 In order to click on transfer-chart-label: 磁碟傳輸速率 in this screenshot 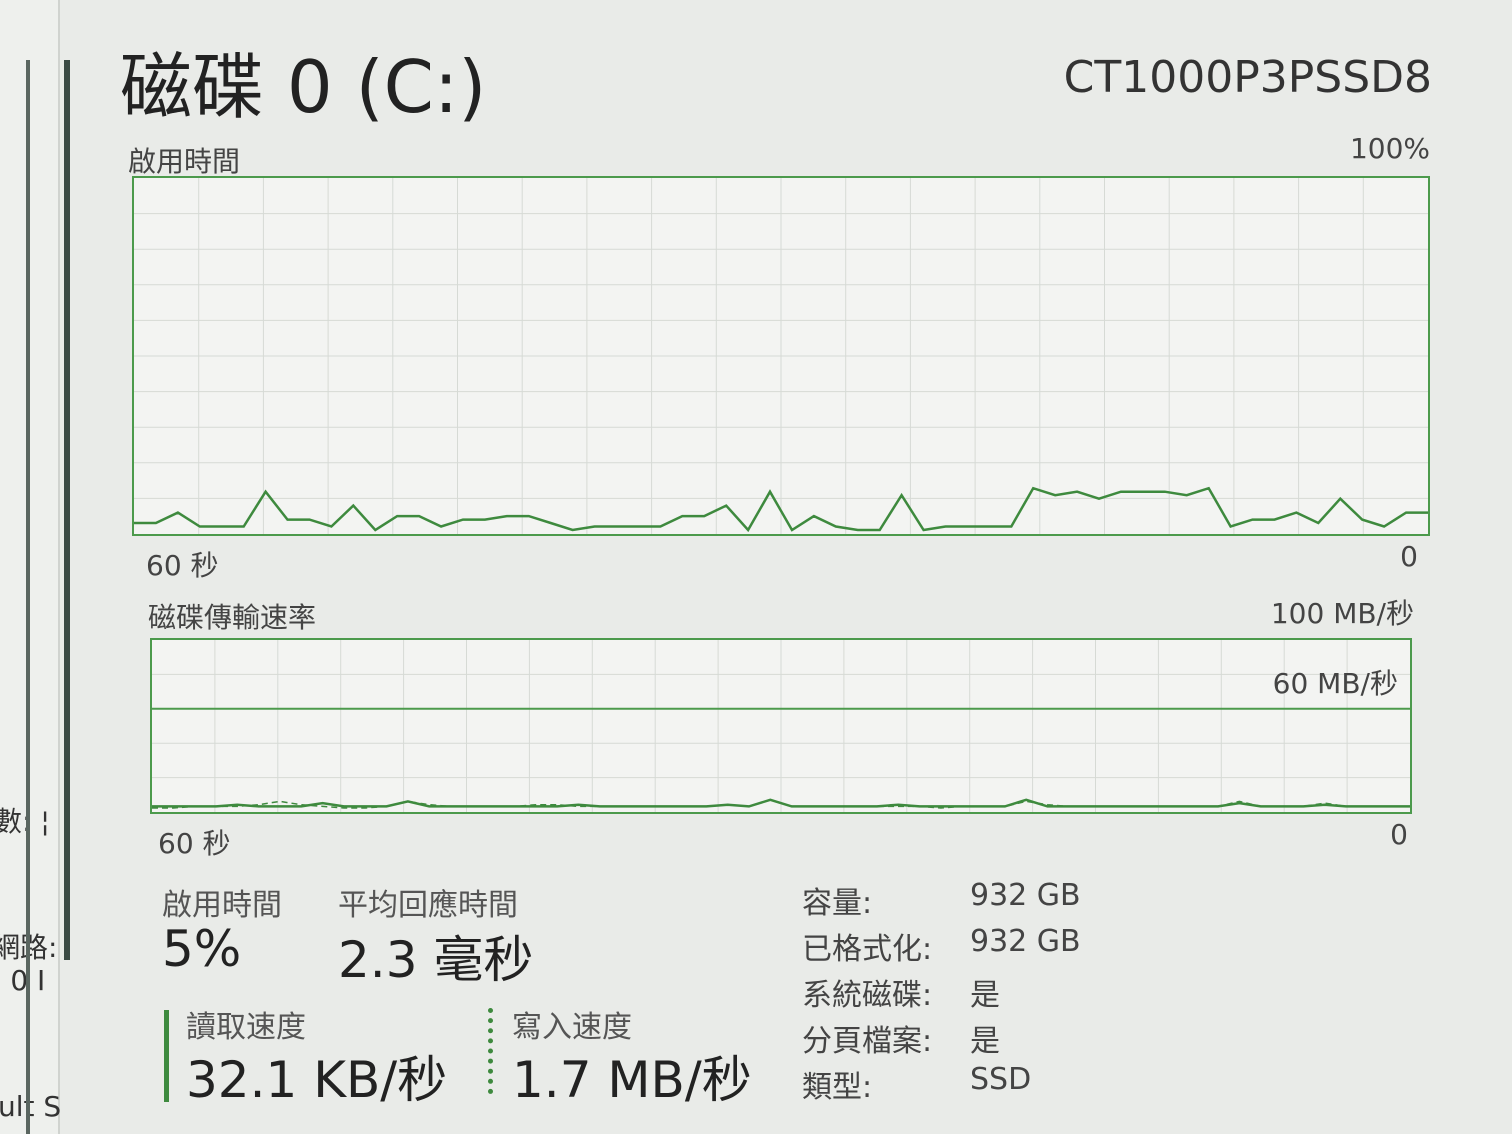, I will do `click(232, 617)`.